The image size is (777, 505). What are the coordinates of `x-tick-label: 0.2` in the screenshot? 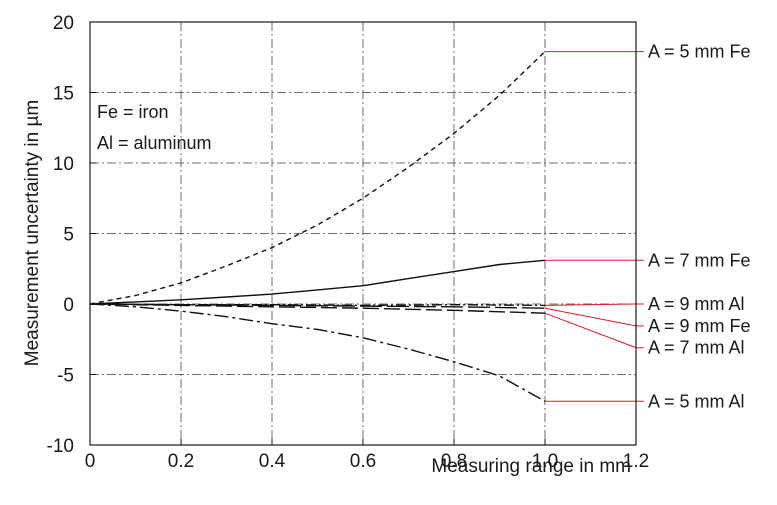 It's located at (181, 461).